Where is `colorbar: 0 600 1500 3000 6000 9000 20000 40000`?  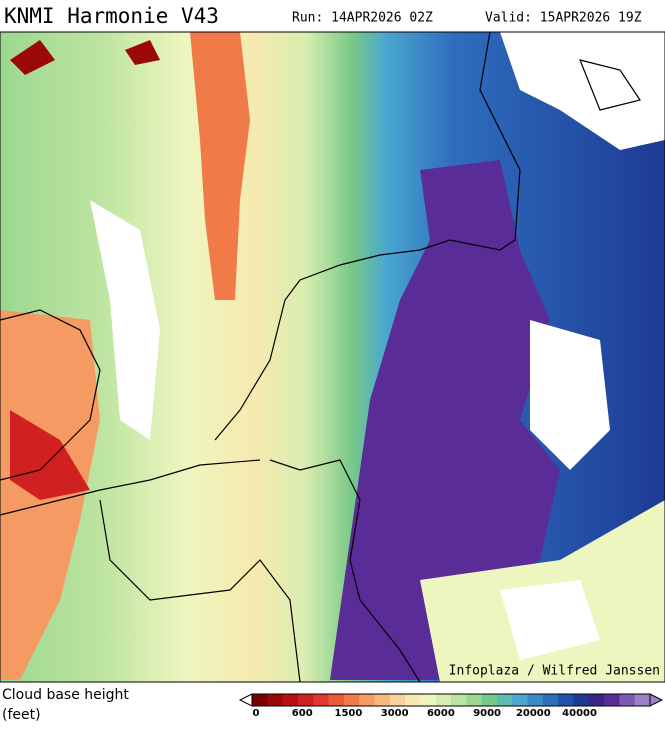 colorbar: 0 600 1500 3000 6000 9000 20000 40000 is located at coordinates (451, 706).